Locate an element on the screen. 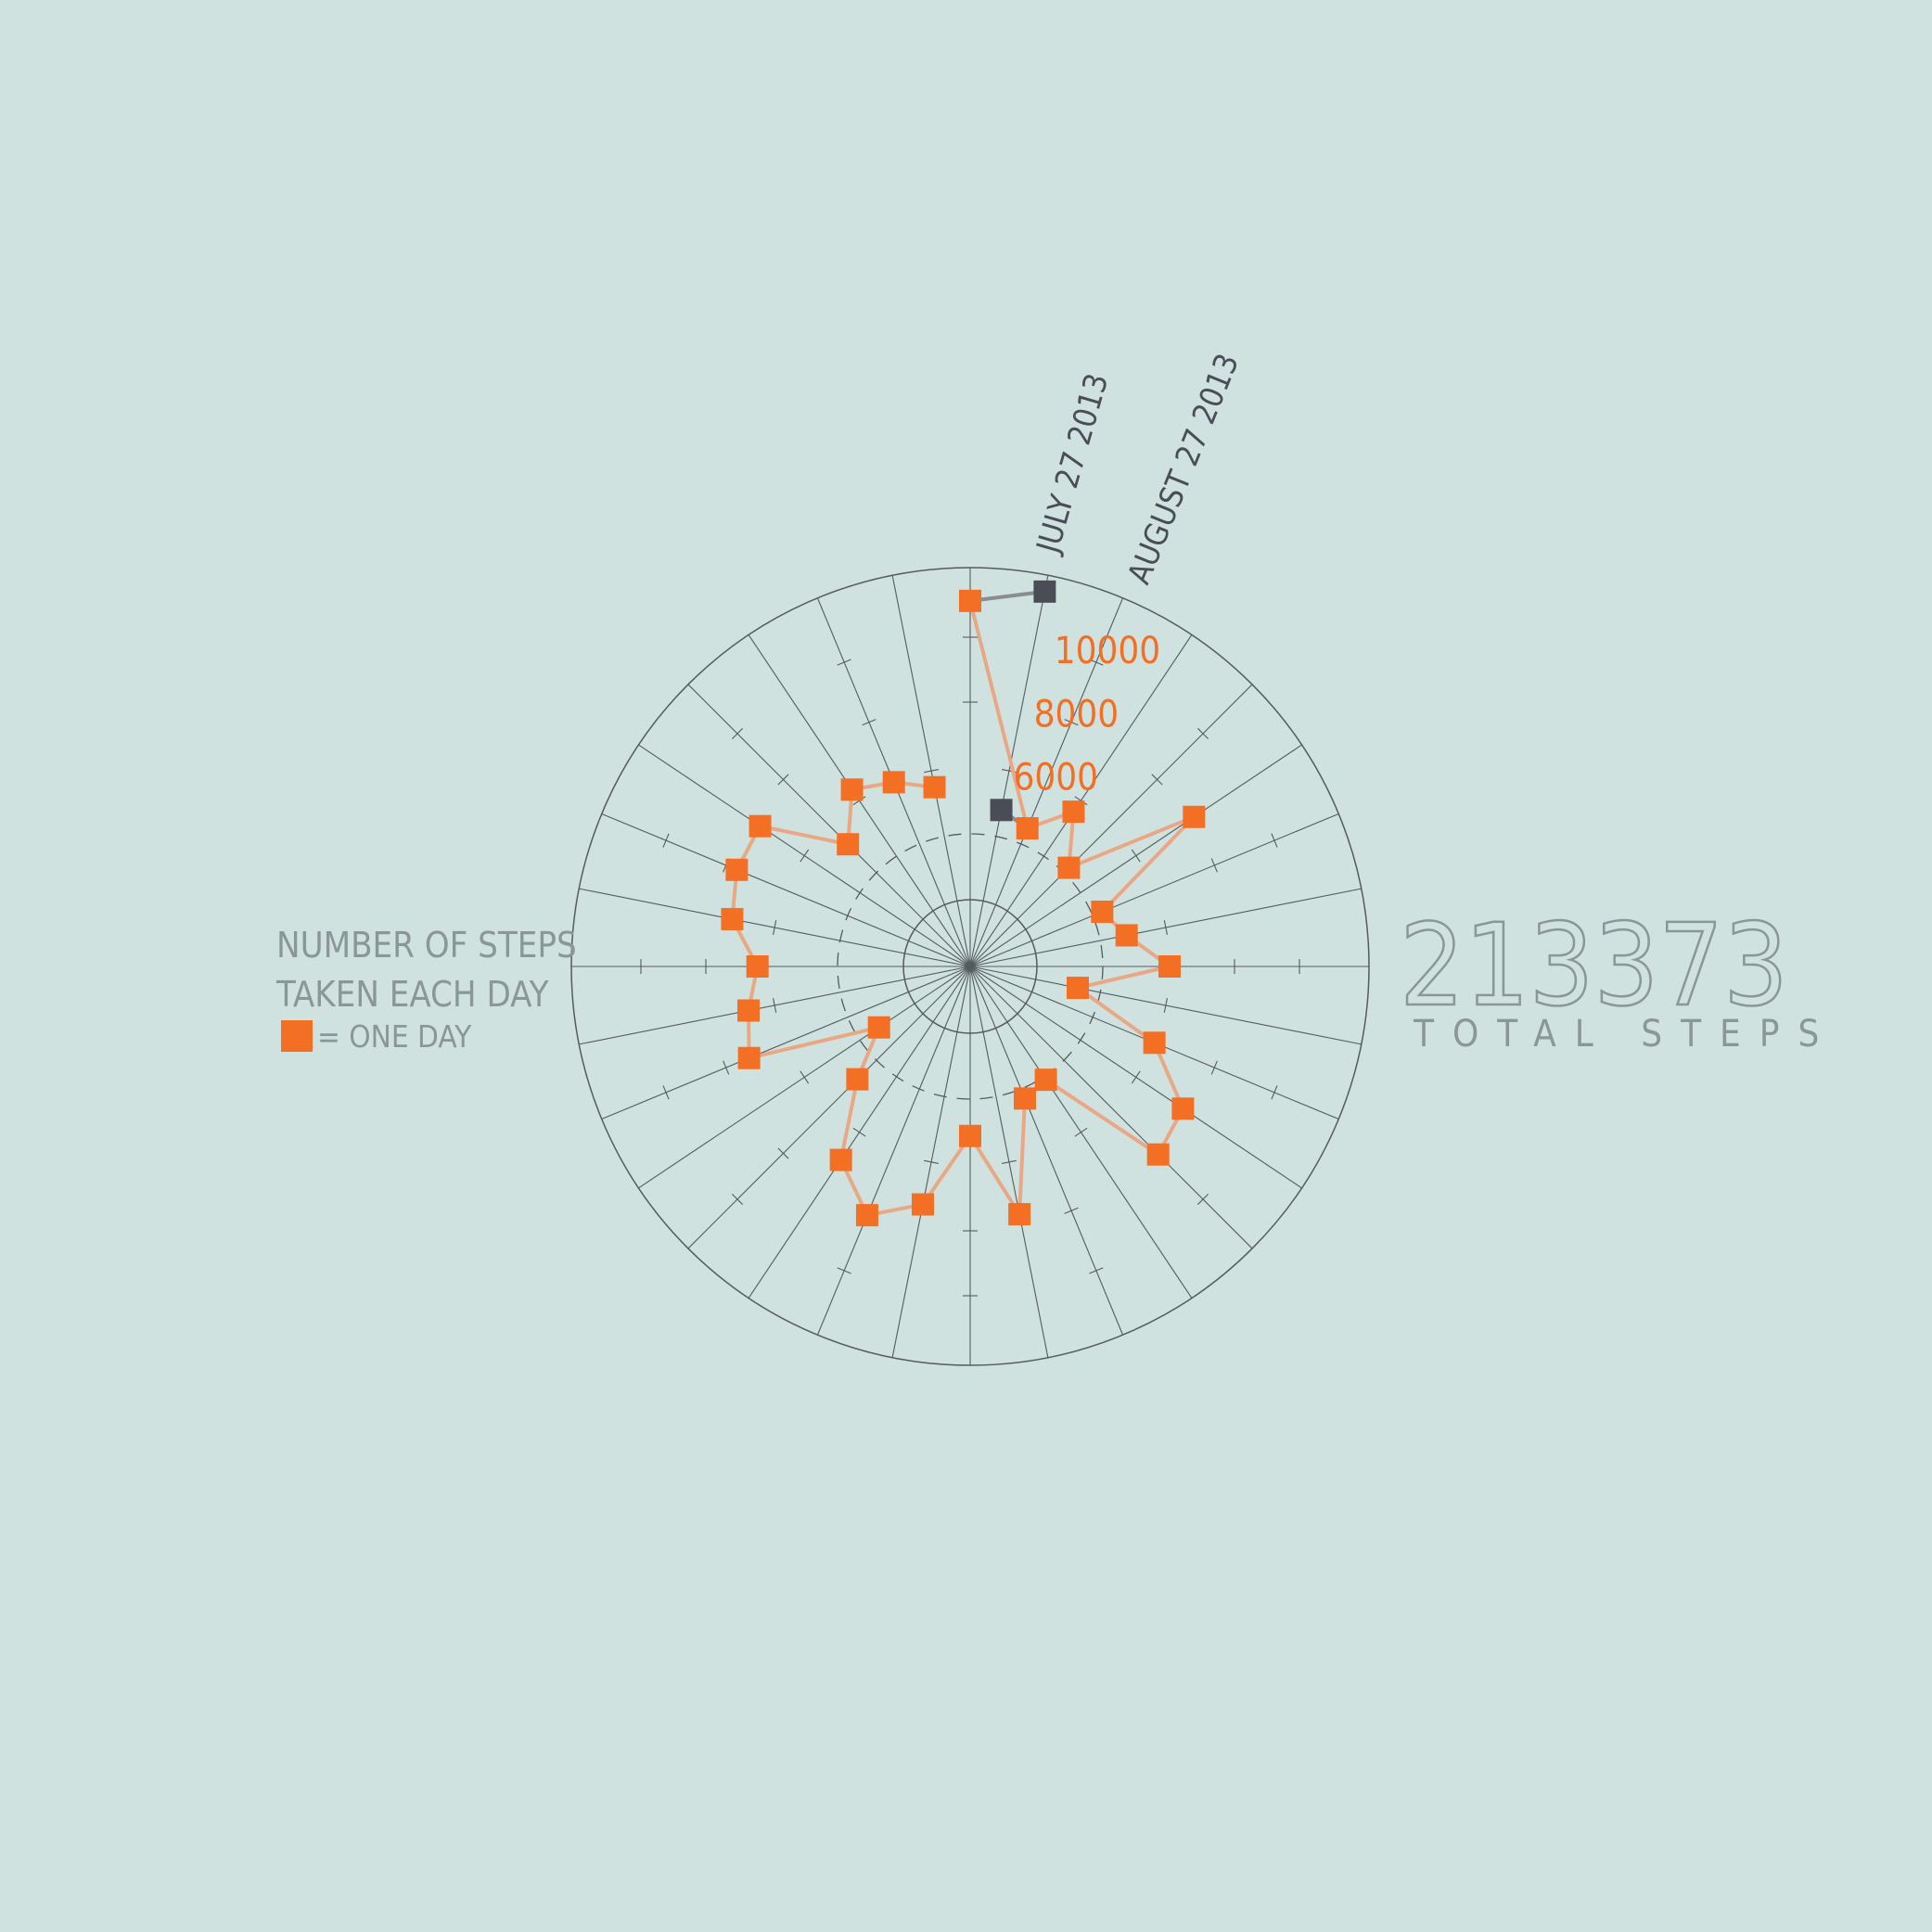 Image resolution: width=1932 pixels, height=1932 pixels. legend-line-1: NUMBER OF STEPS is located at coordinates (426, 945).